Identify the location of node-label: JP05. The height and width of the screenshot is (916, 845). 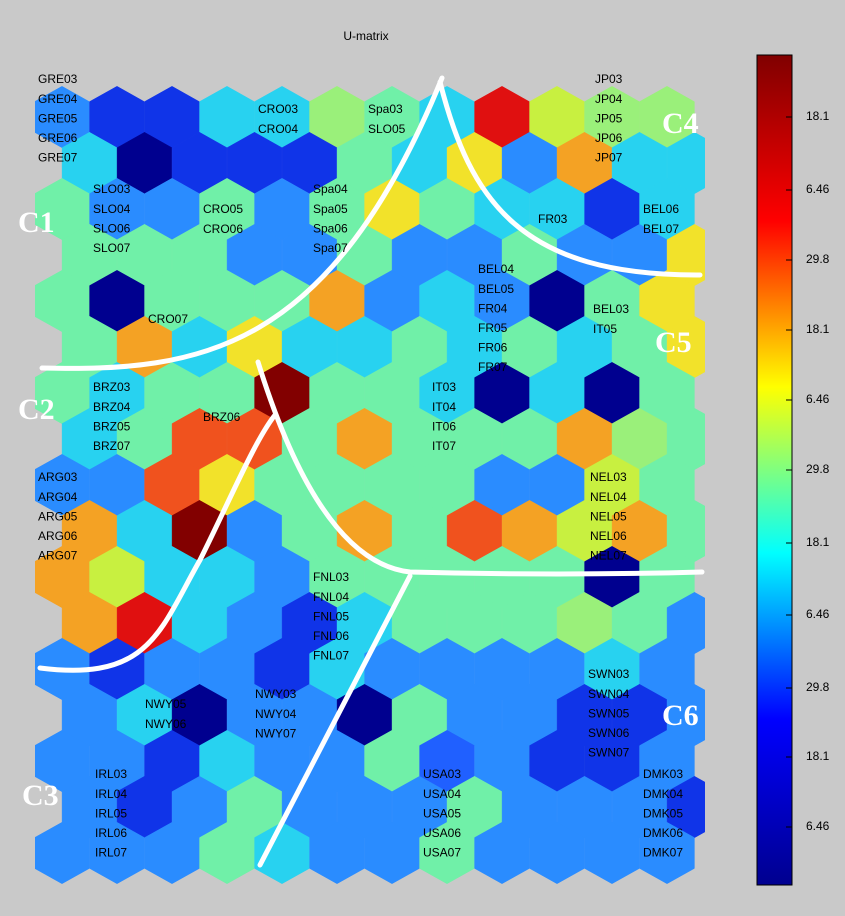
(609, 118).